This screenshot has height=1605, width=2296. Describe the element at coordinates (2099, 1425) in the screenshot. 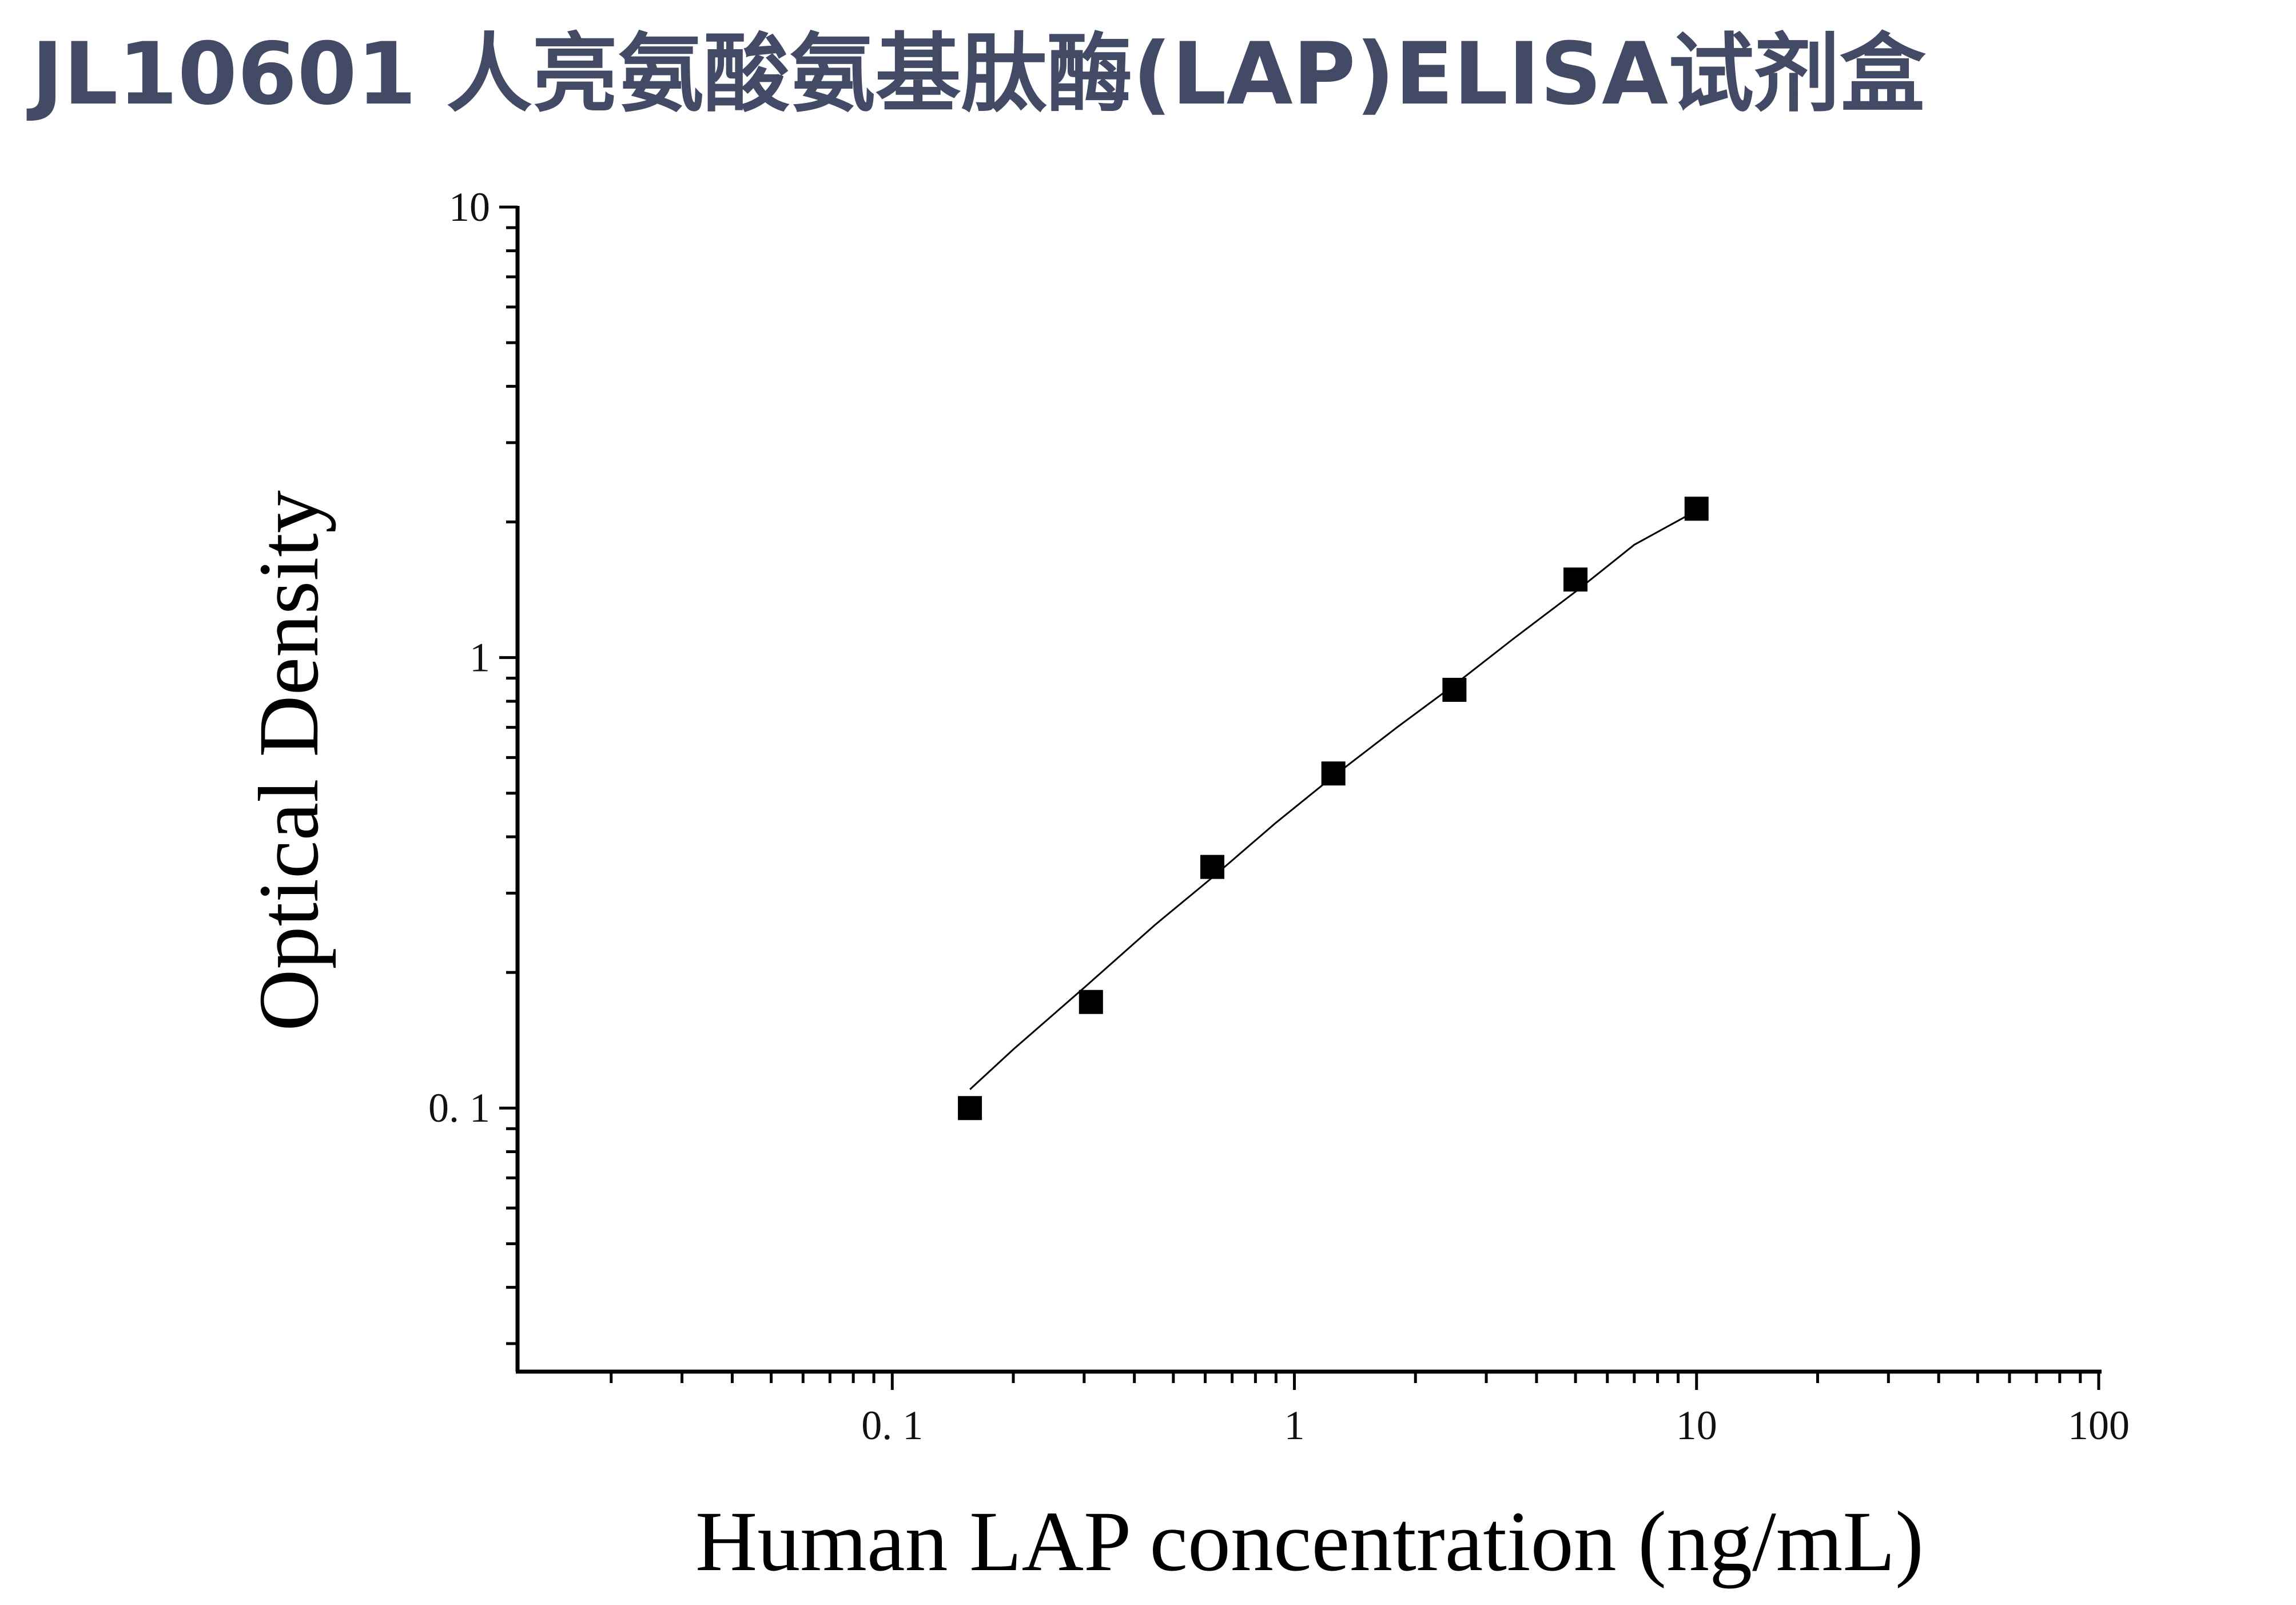

I see `x-tick-label: 100` at that location.